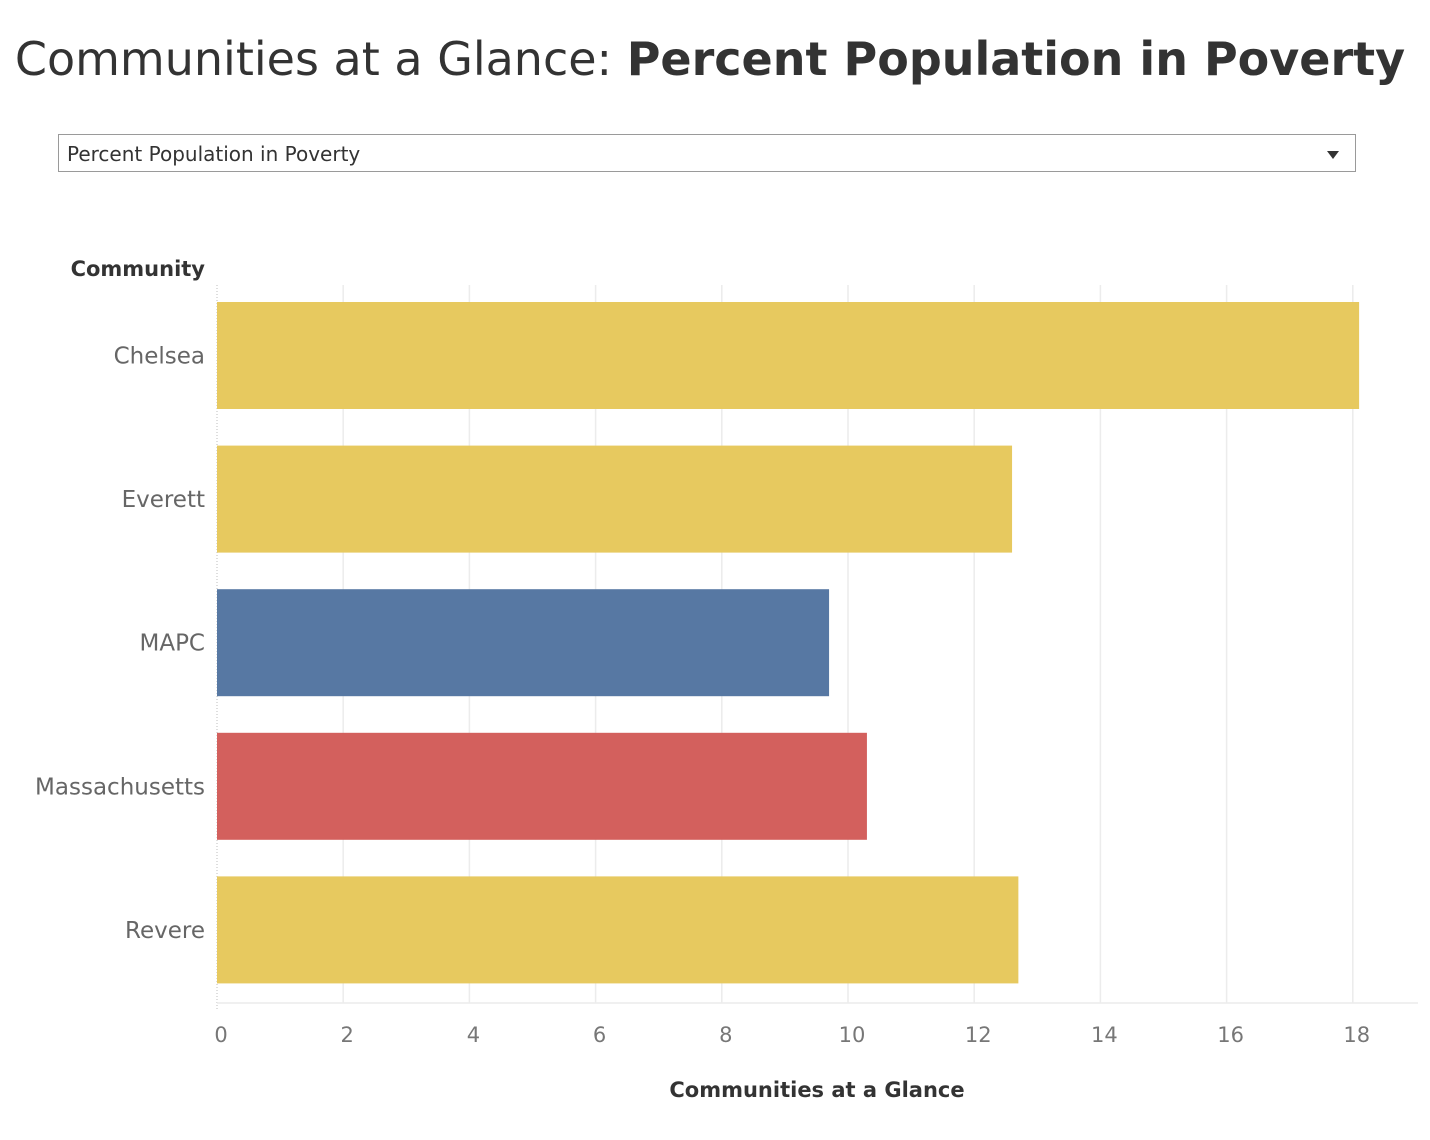 The image size is (1430, 1140). Describe the element at coordinates (618, 930) in the screenshot. I see `bar-revere` at that location.